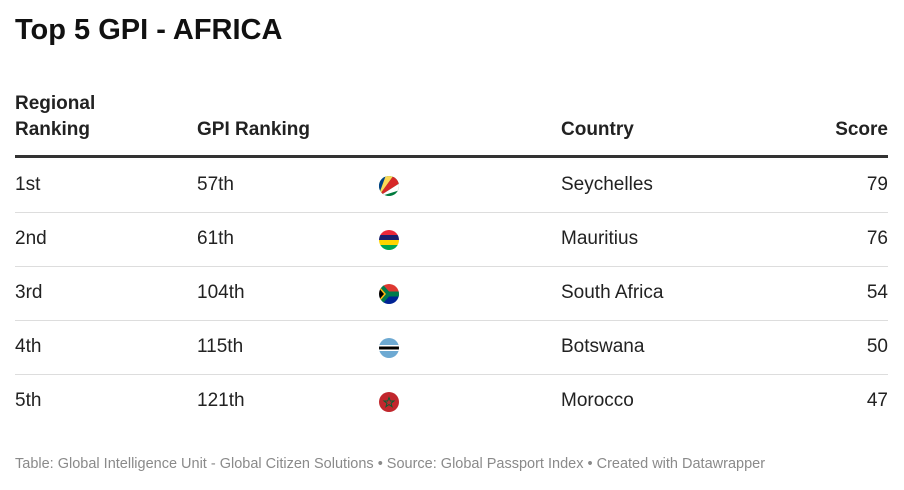 This screenshot has width=904, height=490. I want to click on score: 47, so click(877, 400).